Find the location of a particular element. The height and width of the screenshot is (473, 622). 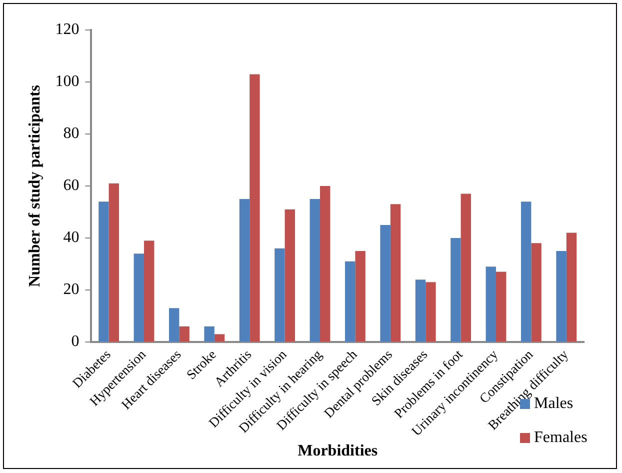

y-tick-label: 20 is located at coordinates (71, 289).